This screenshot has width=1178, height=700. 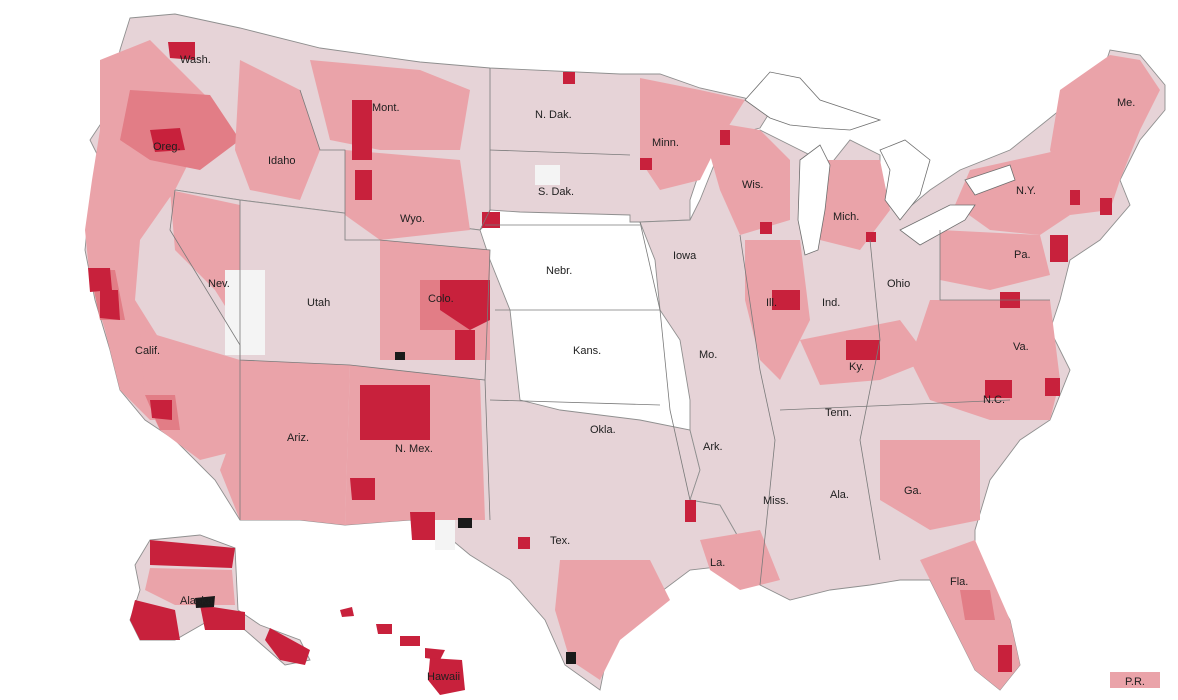 I want to click on patch-boston, so click(x=1106, y=206).